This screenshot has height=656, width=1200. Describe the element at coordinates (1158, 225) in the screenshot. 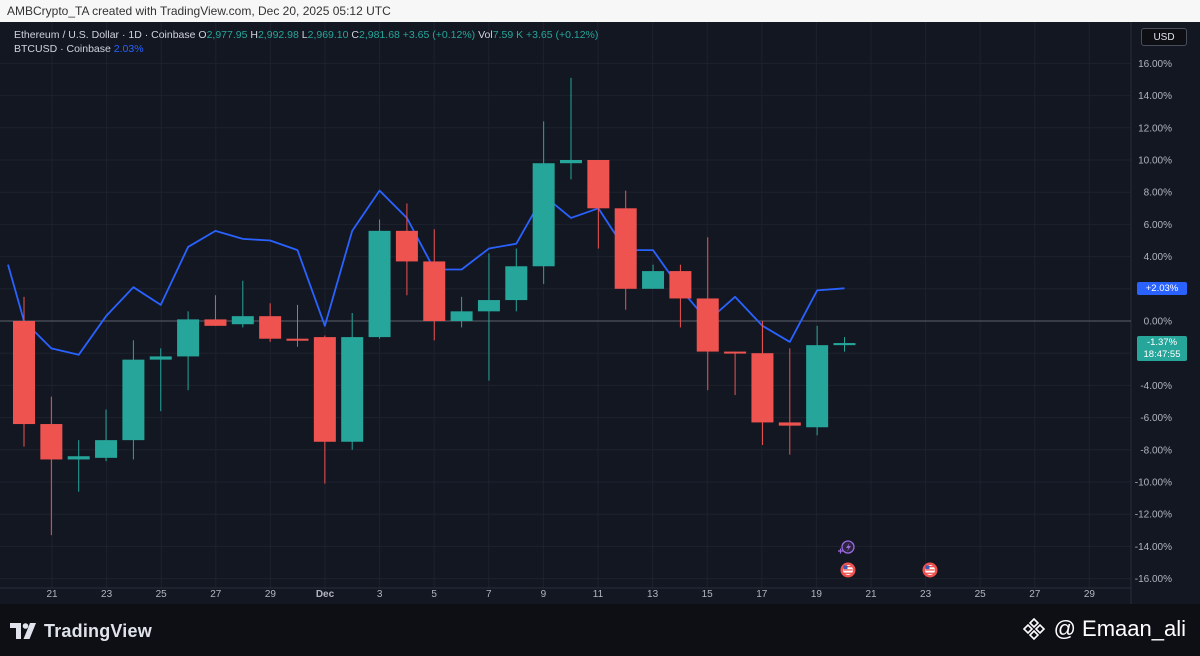

I see `y-tick-label: 6.00%` at that location.